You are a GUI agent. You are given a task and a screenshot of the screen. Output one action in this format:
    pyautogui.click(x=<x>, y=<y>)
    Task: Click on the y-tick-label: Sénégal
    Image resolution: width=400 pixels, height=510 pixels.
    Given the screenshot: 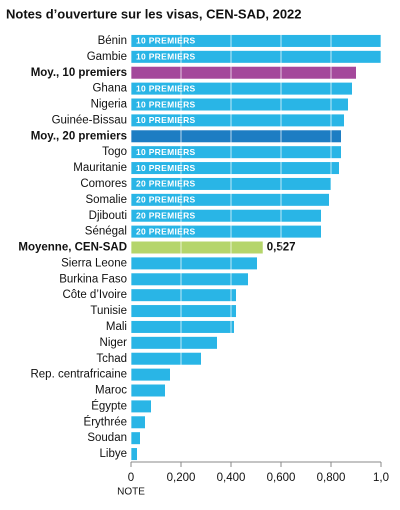 What is the action you would take?
    pyautogui.click(x=106, y=232)
    